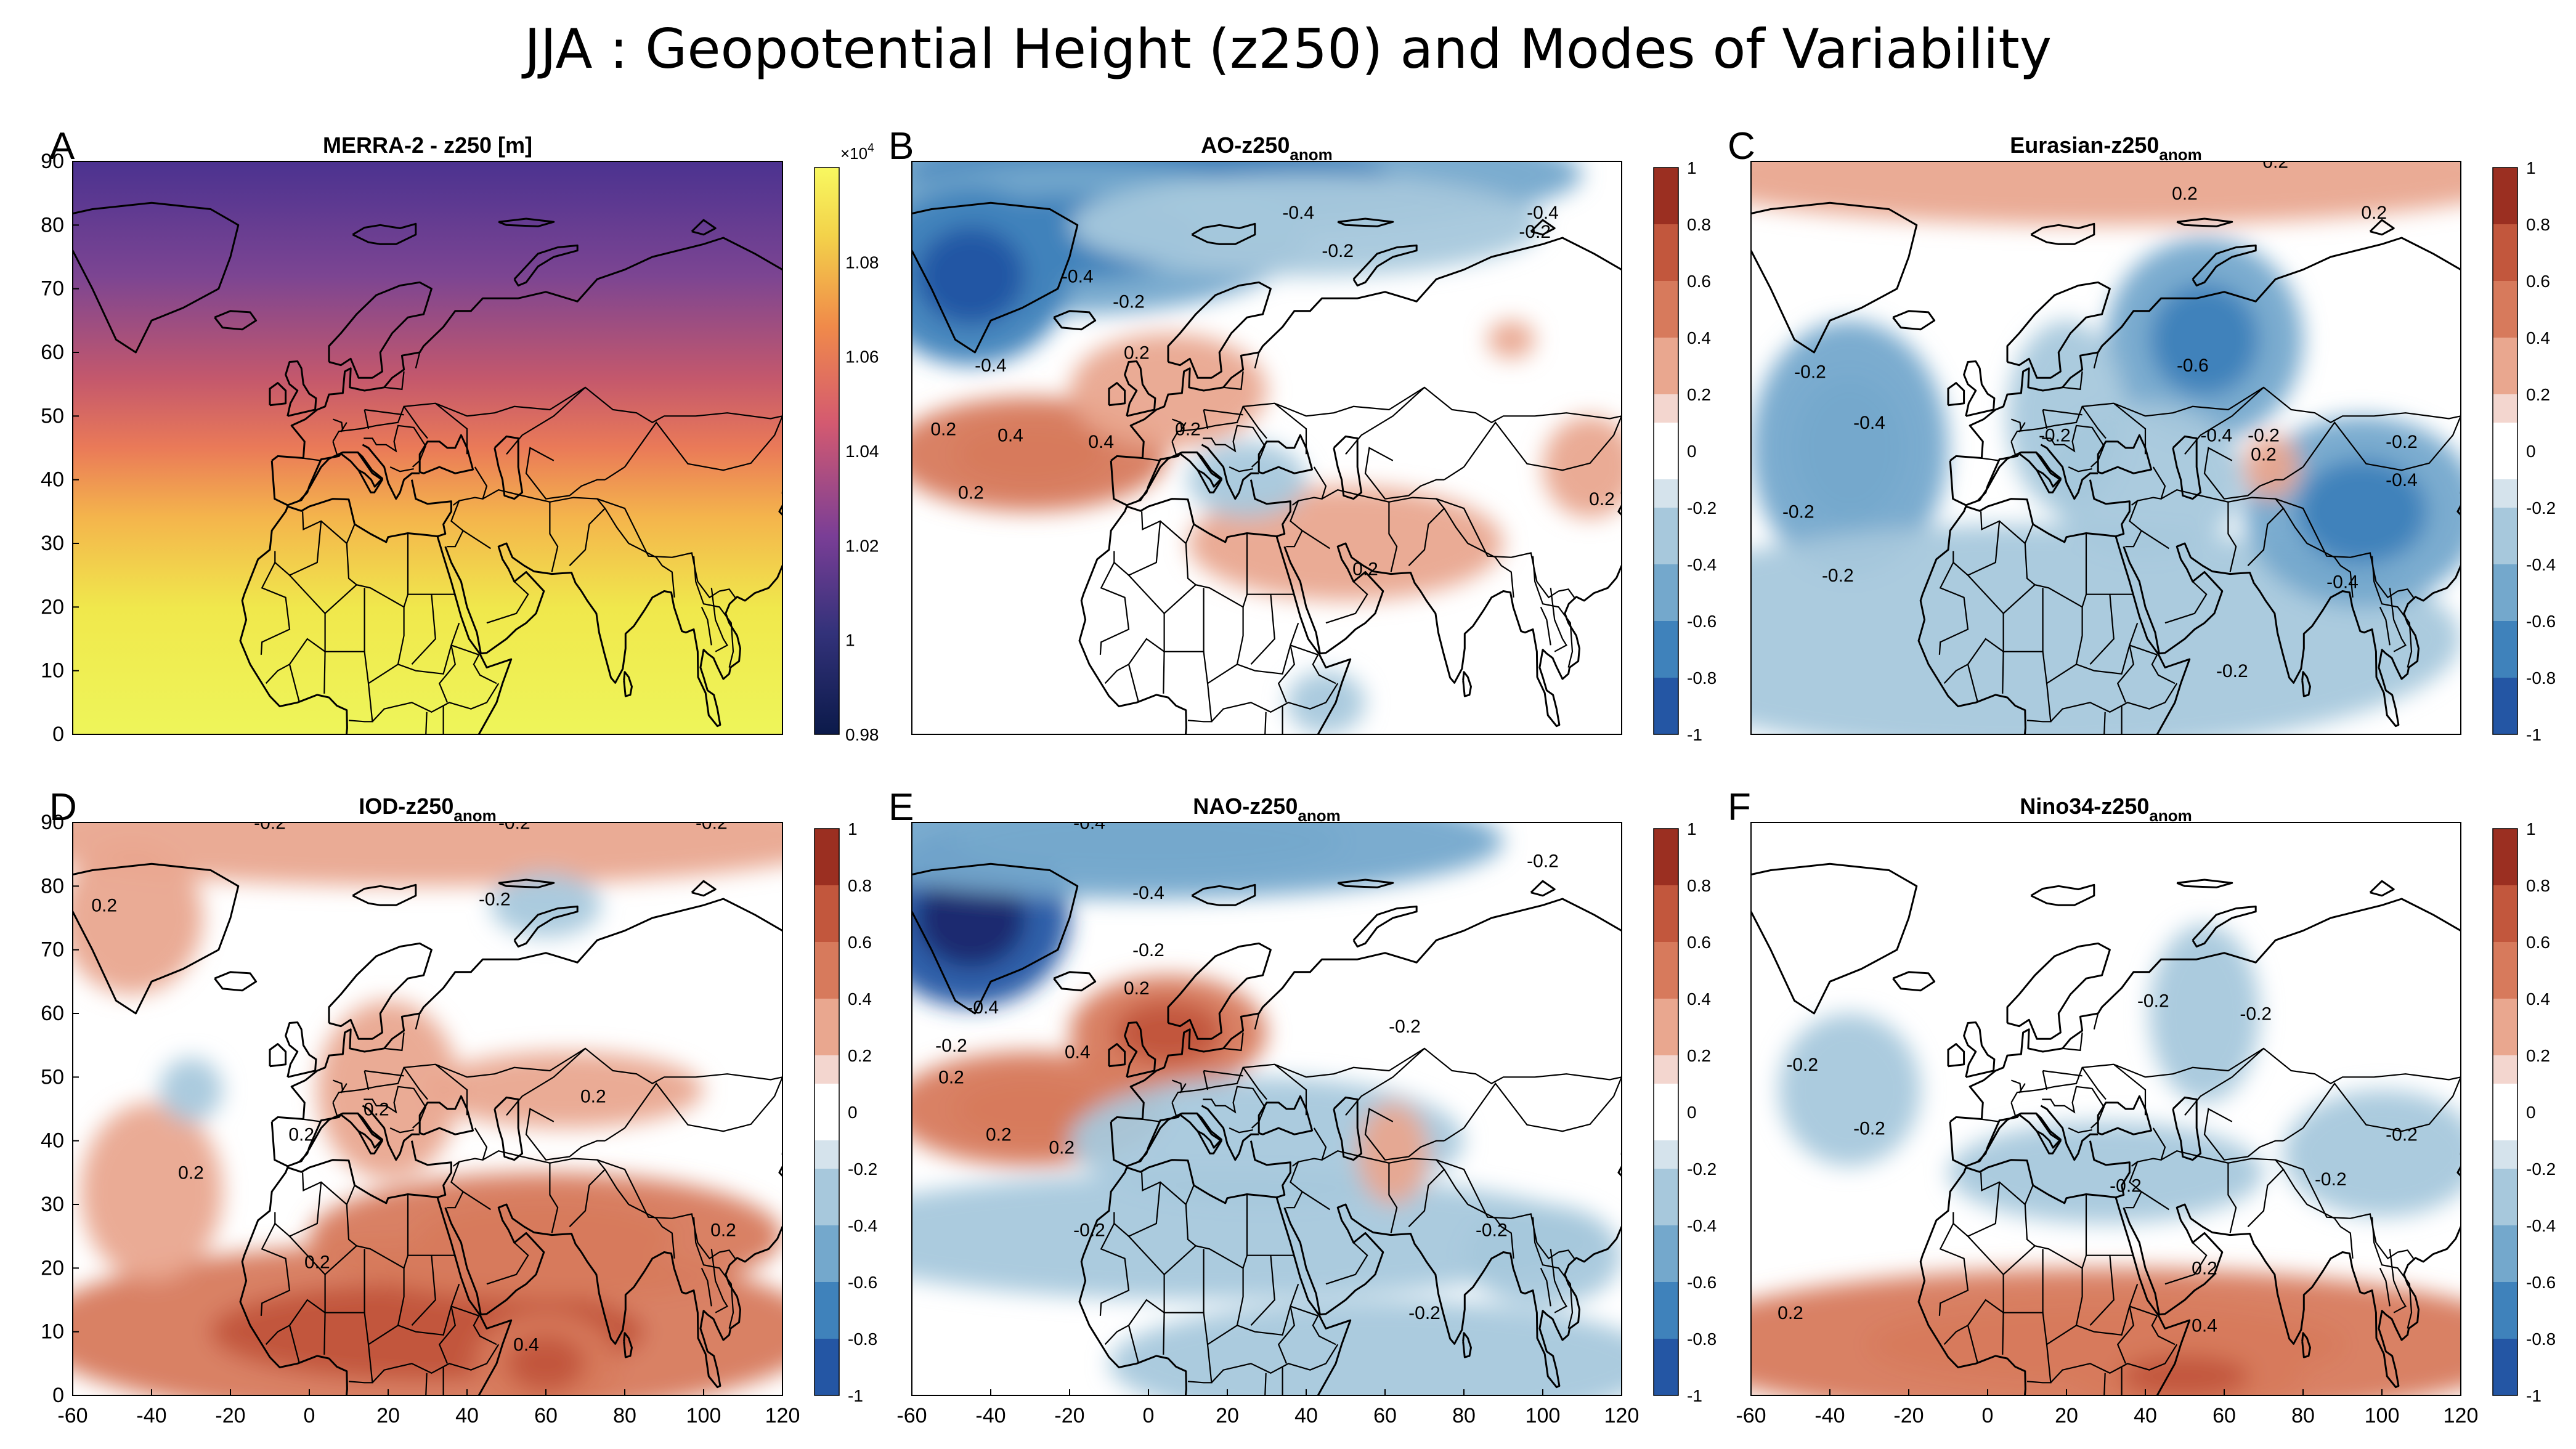  Describe the element at coordinates (845, 1112) in the screenshot. I see `colorbar: 1 0.8 0.6 0.4 0.2 0 -0.2 -0.4 -0.6 -0.8 -1` at that location.